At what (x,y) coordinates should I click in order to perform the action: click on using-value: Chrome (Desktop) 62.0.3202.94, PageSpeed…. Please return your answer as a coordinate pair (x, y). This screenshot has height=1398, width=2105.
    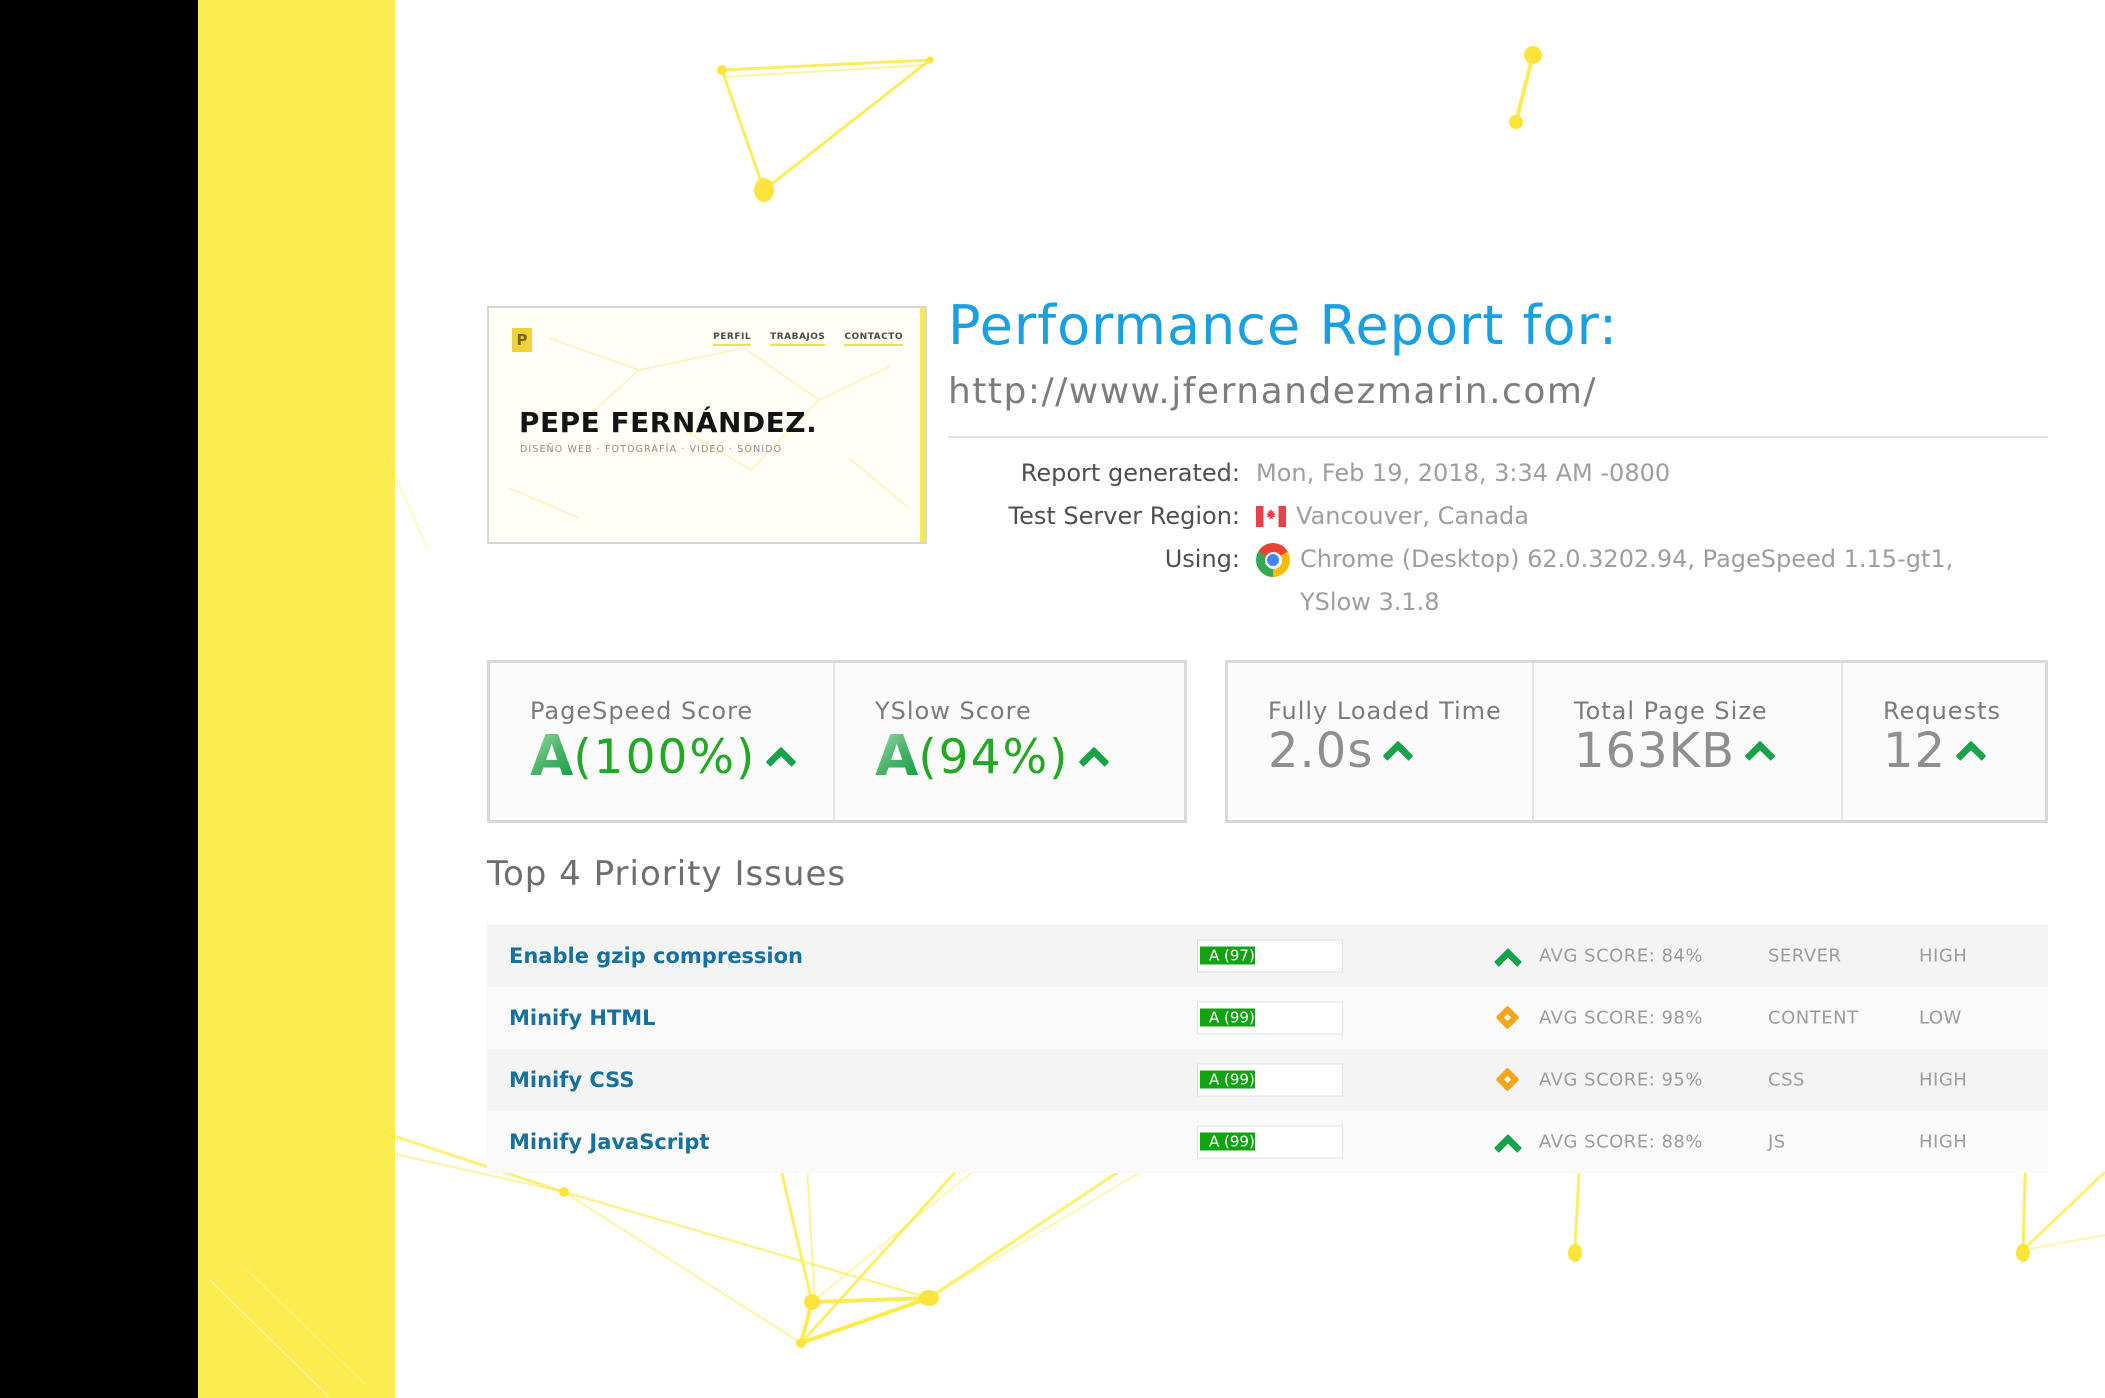
    Looking at the image, I should click on (1627, 580).